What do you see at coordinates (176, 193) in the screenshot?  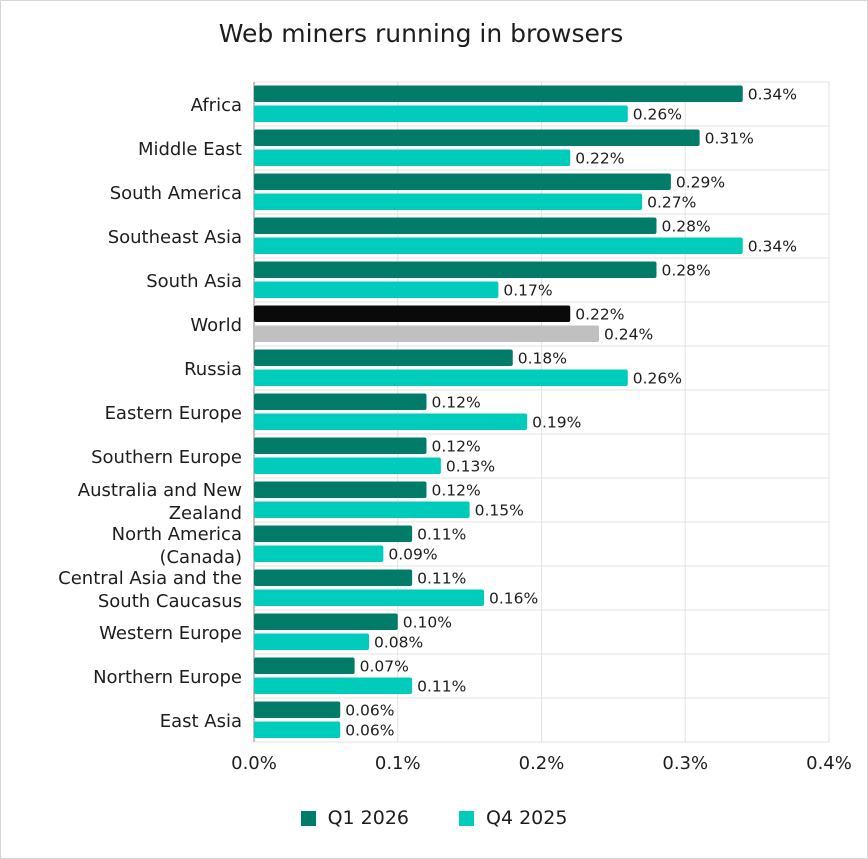 I see `category-label: South America` at bounding box center [176, 193].